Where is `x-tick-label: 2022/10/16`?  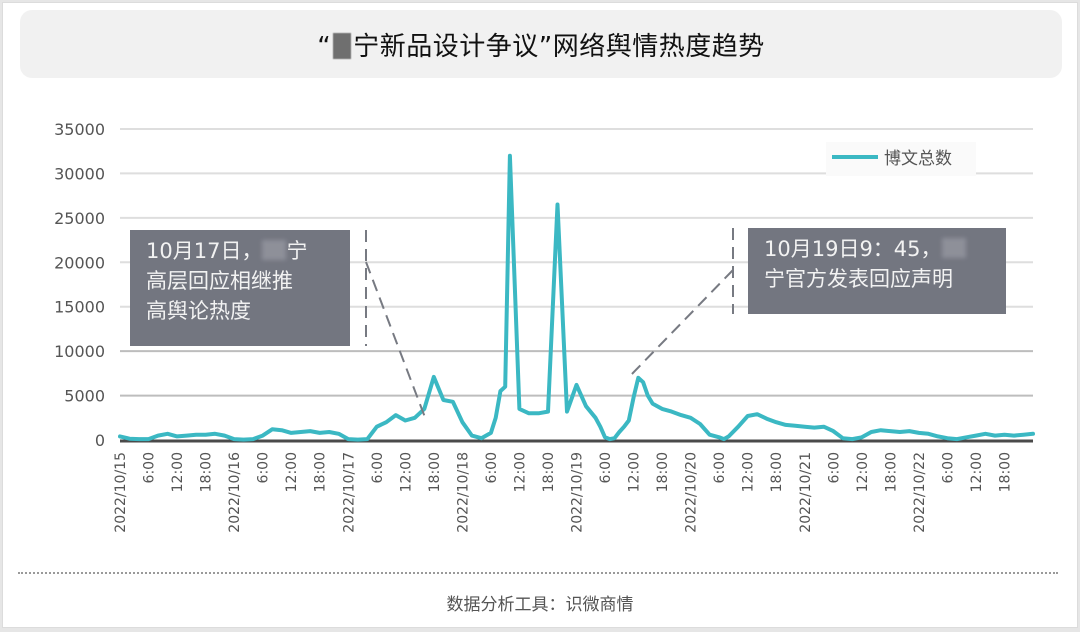 x-tick-label: 2022/10/16 is located at coordinates (235, 492).